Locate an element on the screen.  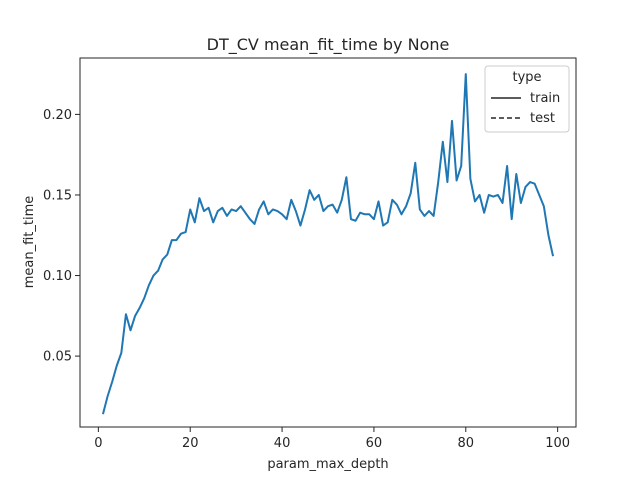
legend-box is located at coordinates (527, 99).